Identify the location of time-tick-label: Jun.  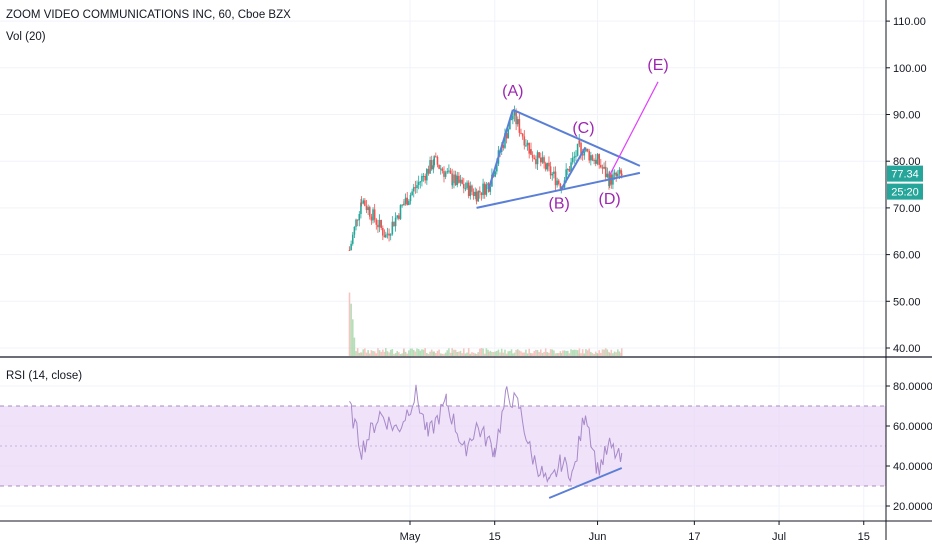
(598, 537).